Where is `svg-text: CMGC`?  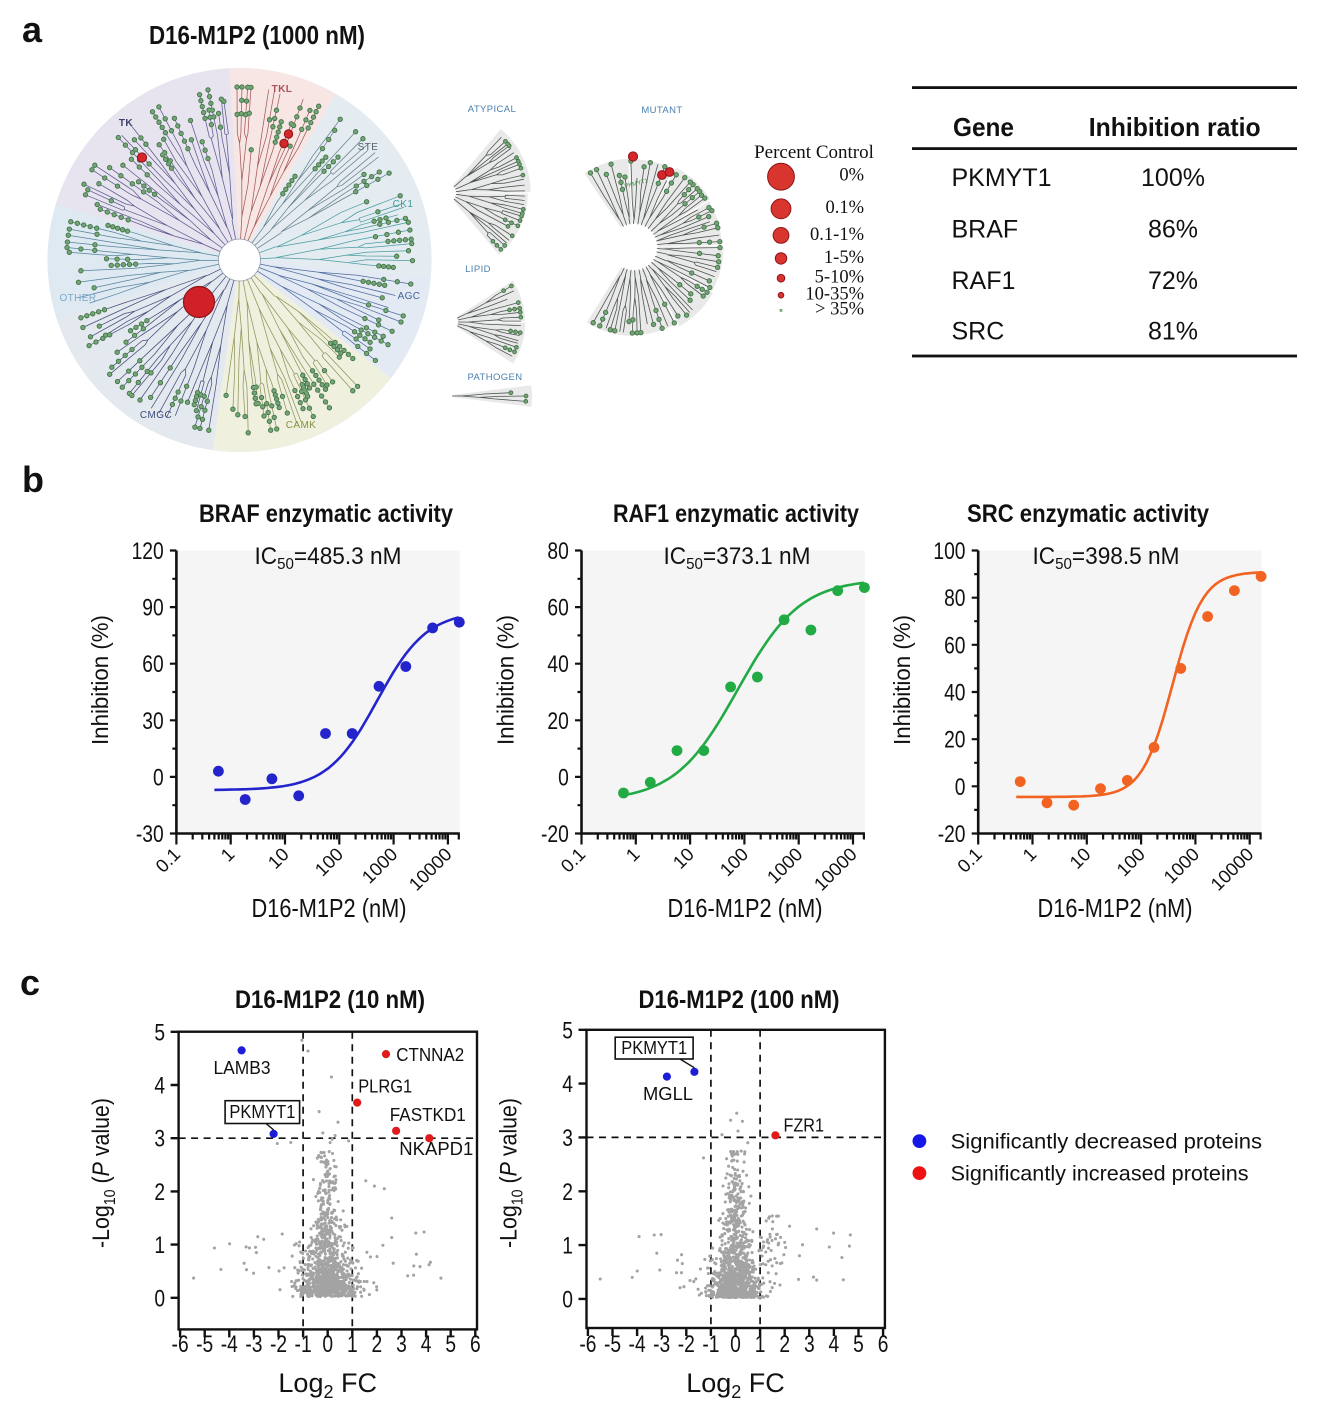 svg-text: CMGC is located at coordinates (156, 415).